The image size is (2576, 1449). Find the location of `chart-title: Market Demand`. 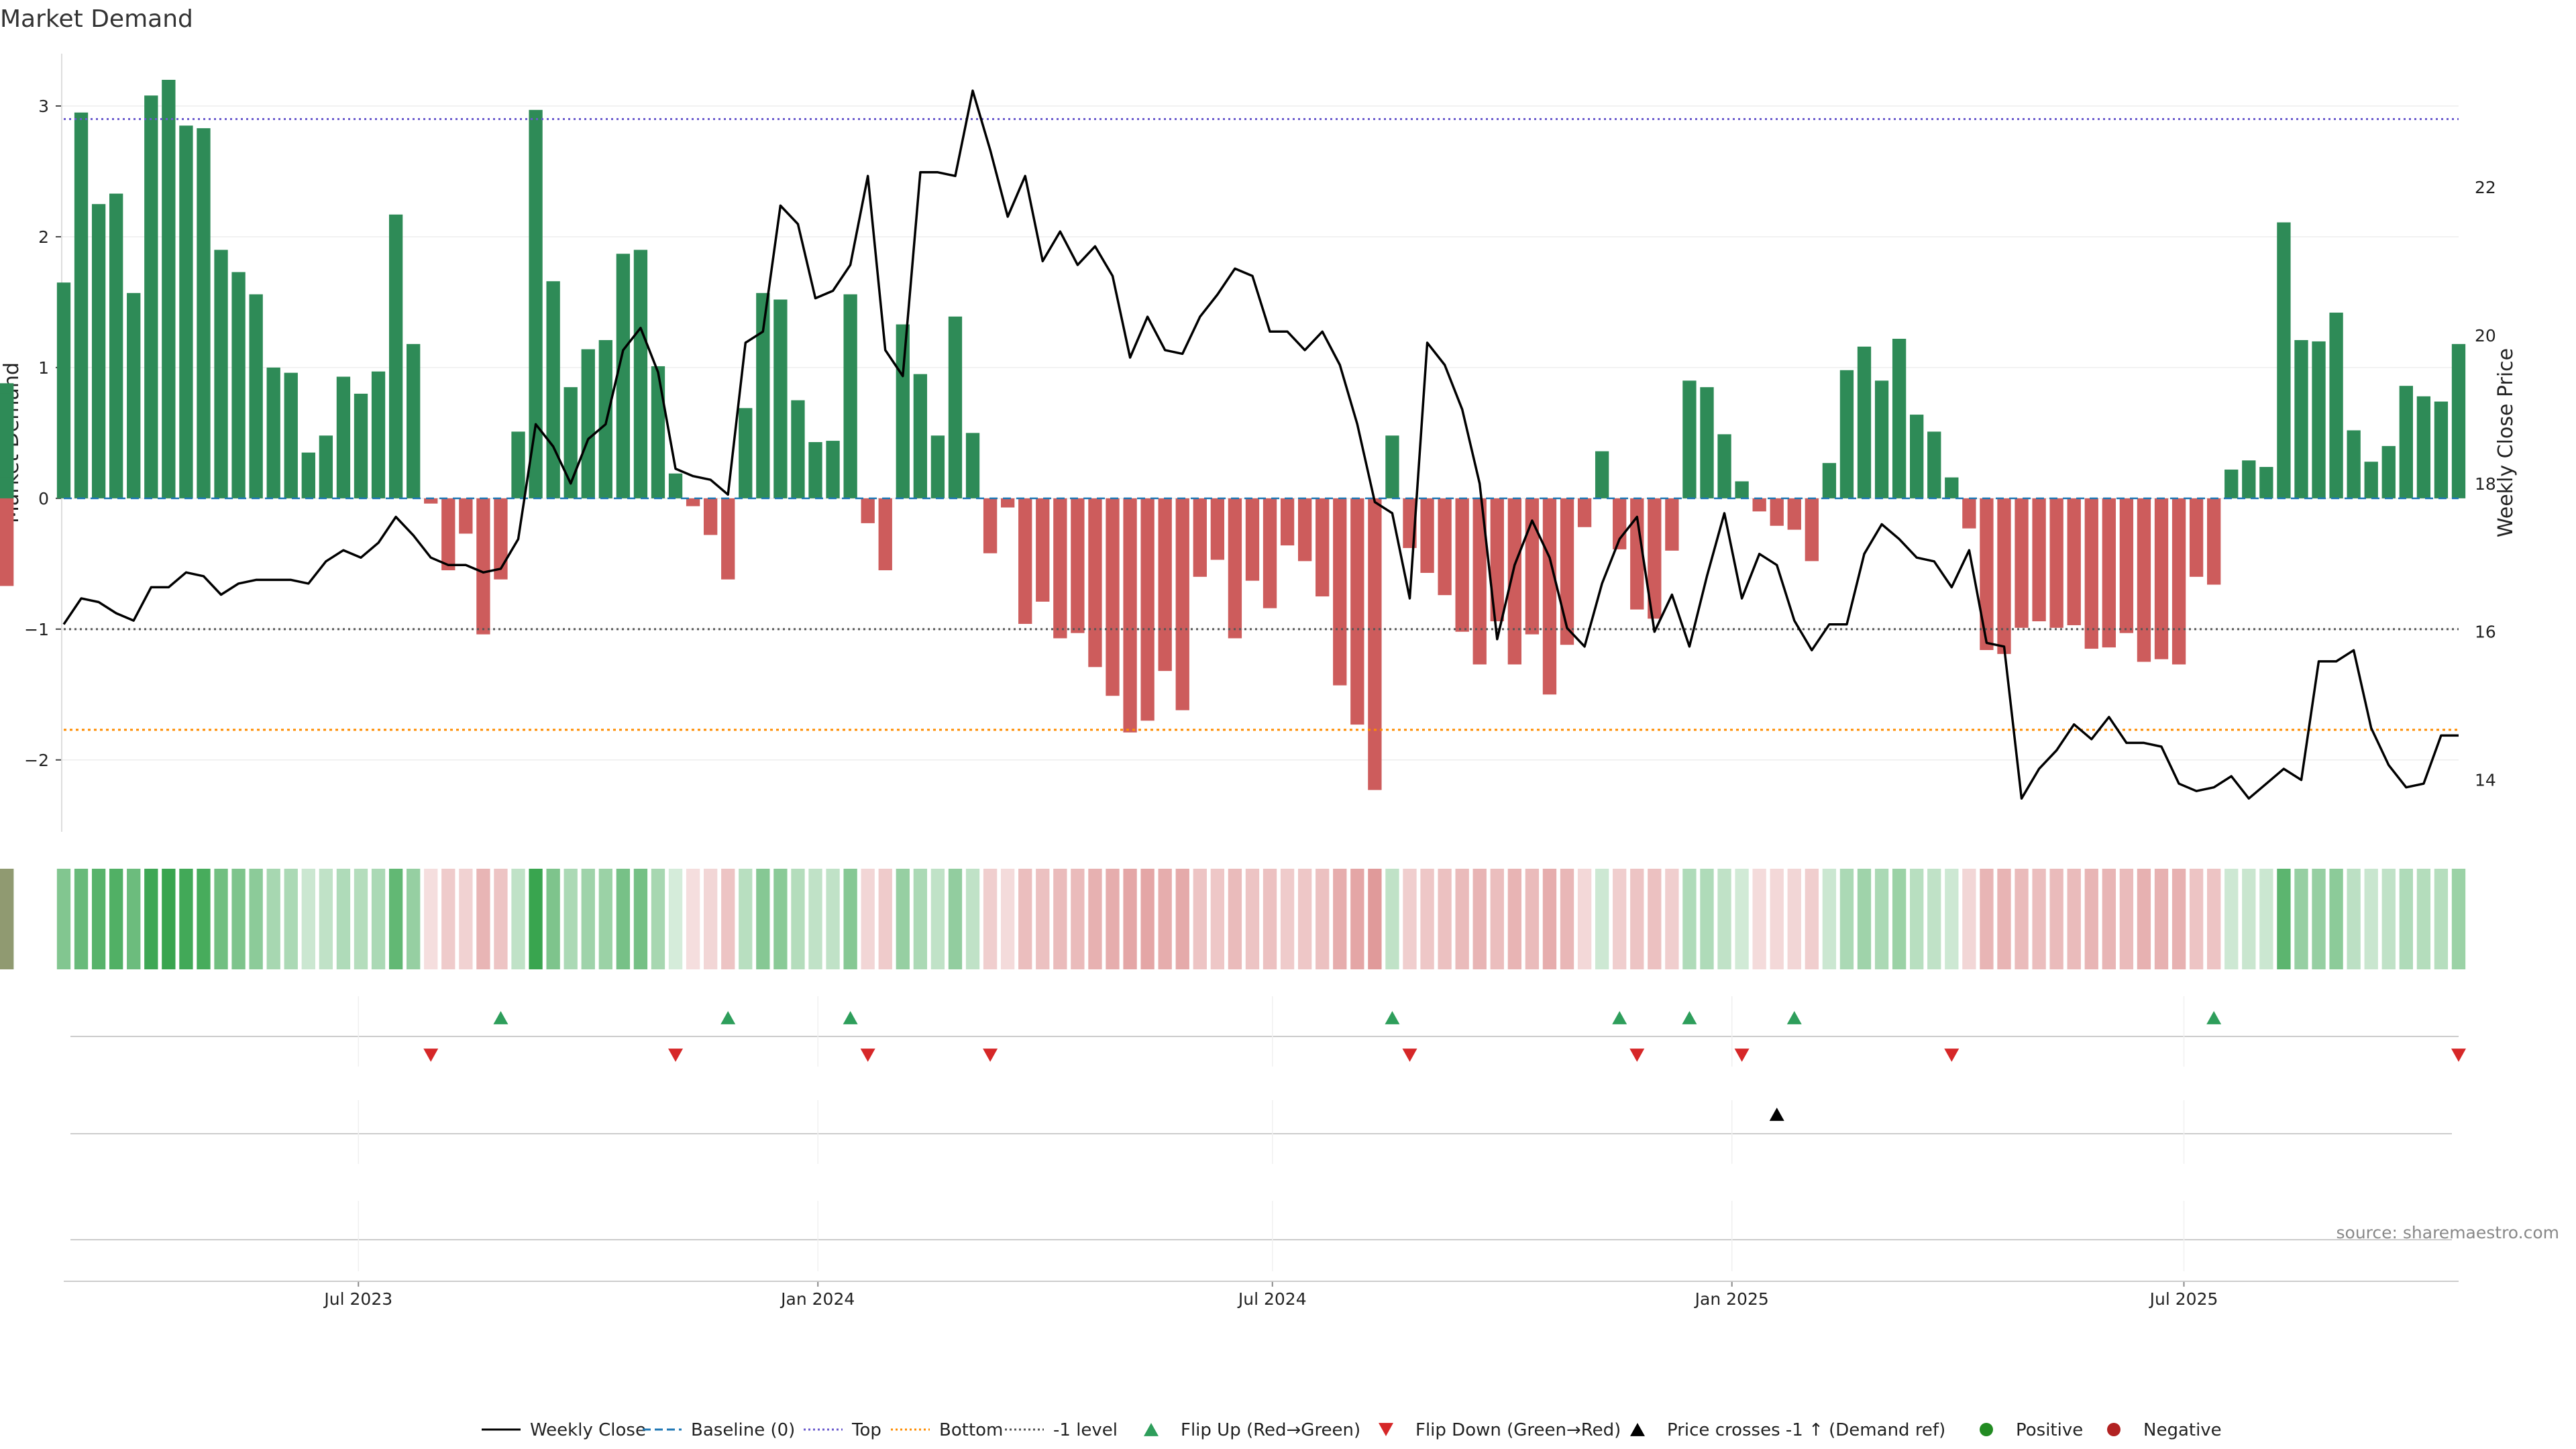

chart-title: Market Demand is located at coordinates (96, 19).